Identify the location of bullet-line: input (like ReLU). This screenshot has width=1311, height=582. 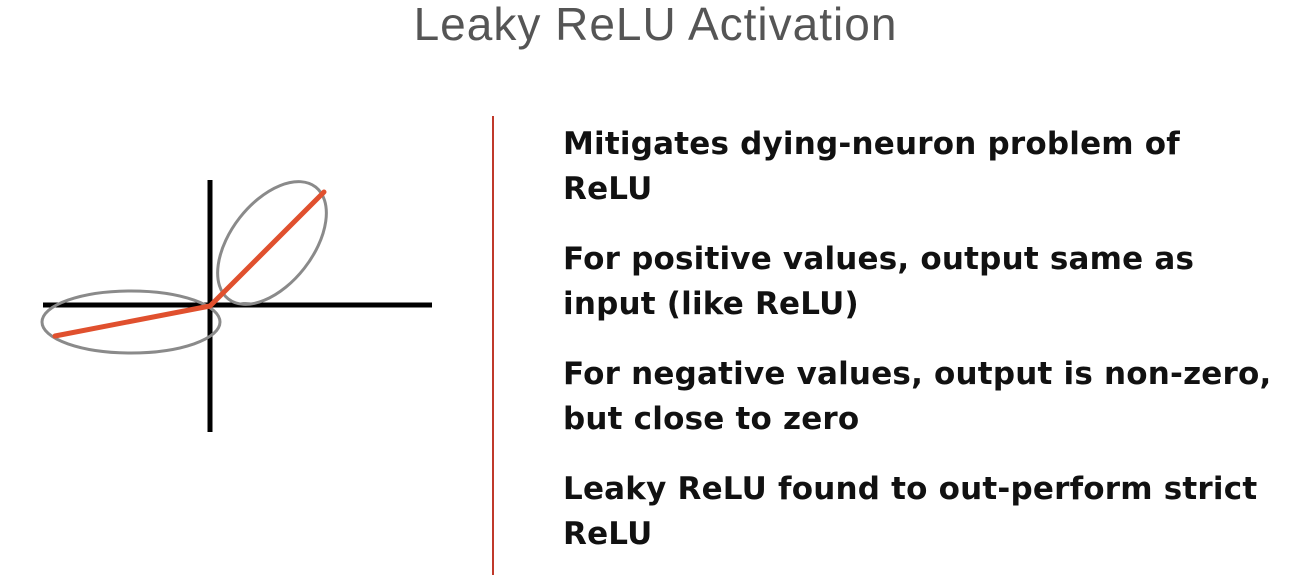
(711, 304).